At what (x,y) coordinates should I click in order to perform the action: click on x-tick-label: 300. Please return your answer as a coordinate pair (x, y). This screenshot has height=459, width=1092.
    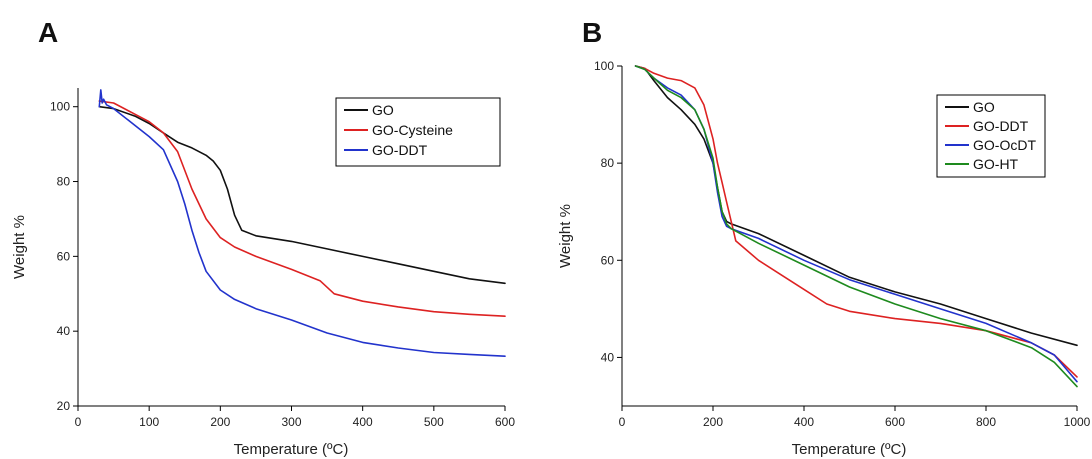
    Looking at the image, I should click on (291, 422).